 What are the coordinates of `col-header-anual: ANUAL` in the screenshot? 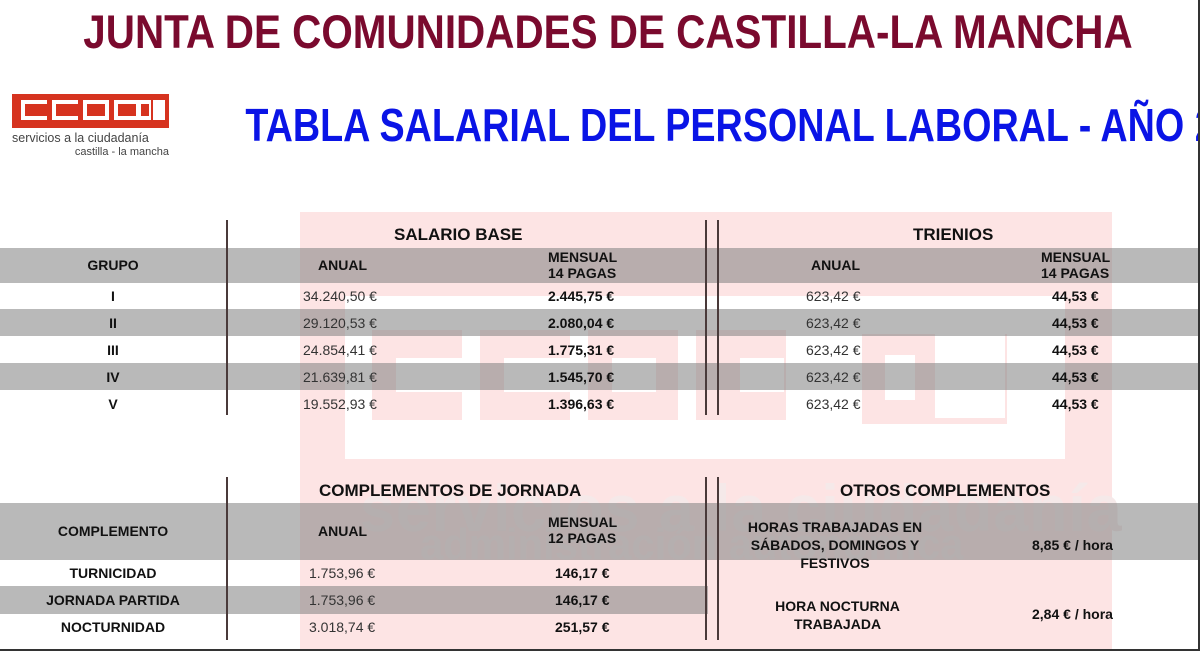 It's located at (342, 265).